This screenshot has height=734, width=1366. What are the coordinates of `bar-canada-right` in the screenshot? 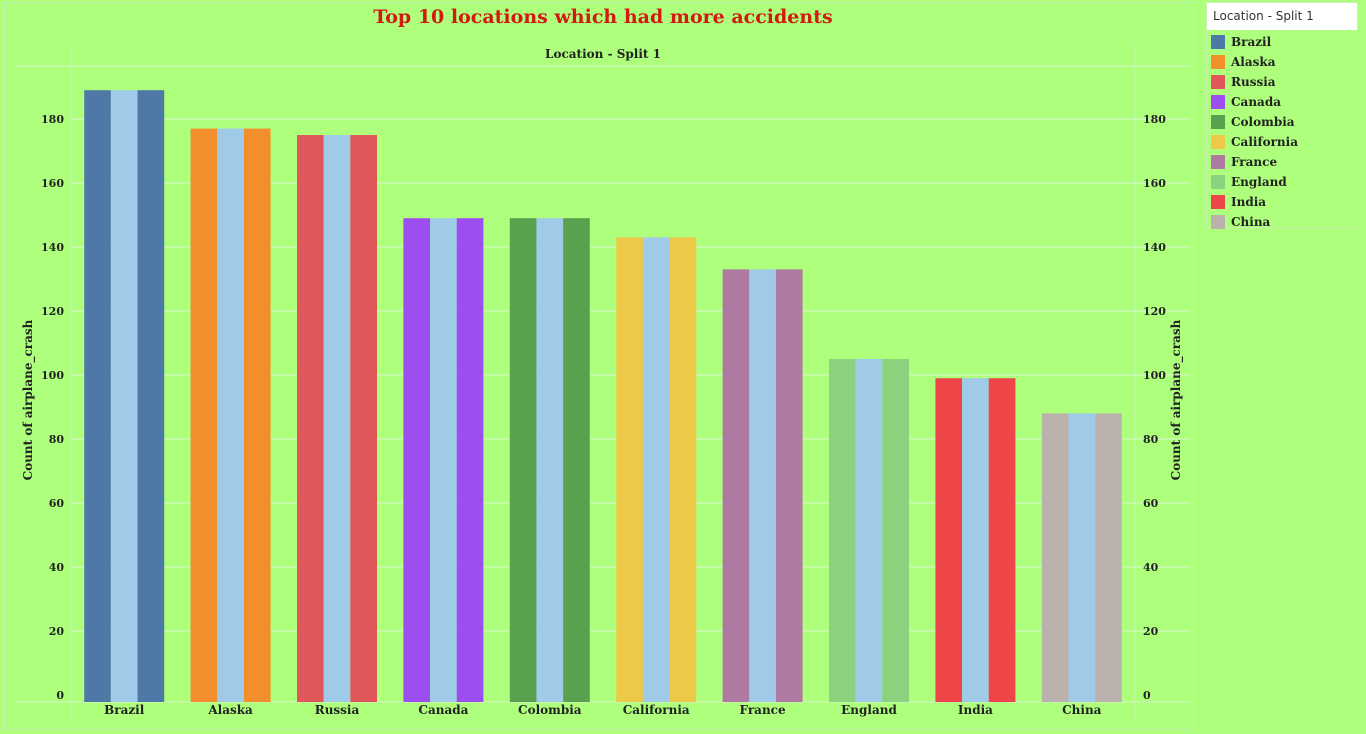 It's located at (470, 460).